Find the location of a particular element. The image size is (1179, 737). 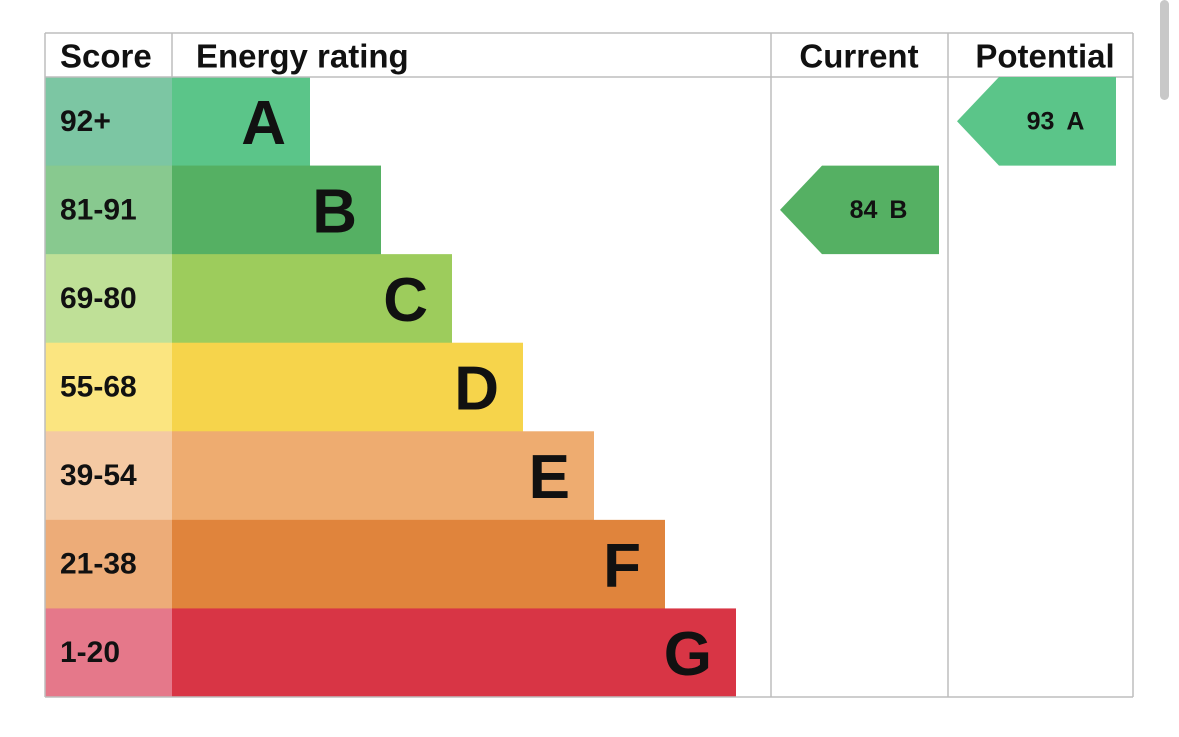

column-header: Current is located at coordinates (858, 56).